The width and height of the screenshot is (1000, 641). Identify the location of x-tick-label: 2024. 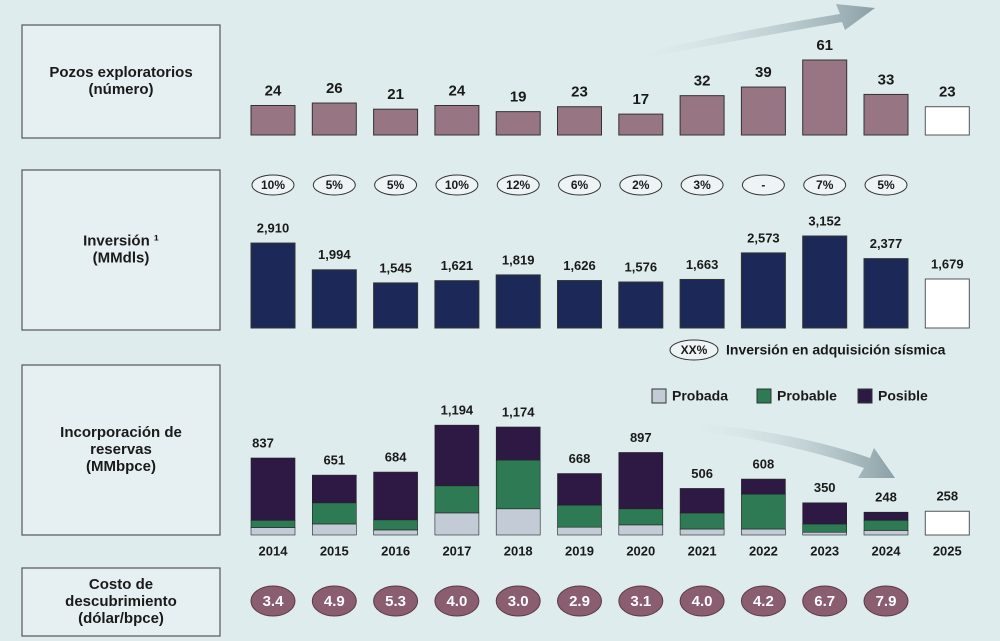
(887, 550).